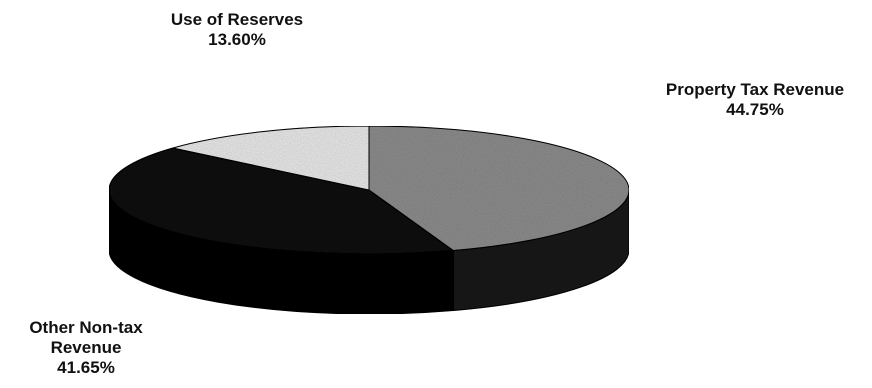 The height and width of the screenshot is (388, 872). What do you see at coordinates (271, 158) in the screenshot?
I see `pie-slice-use-of-reserves` at bounding box center [271, 158].